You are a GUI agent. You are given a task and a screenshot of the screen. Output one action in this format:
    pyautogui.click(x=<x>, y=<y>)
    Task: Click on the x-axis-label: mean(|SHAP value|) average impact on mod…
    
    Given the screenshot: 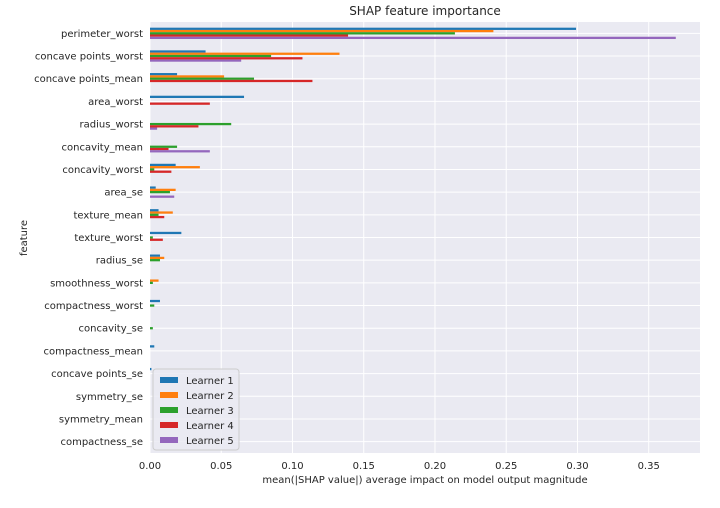 What is the action you would take?
    pyautogui.click(x=424, y=480)
    